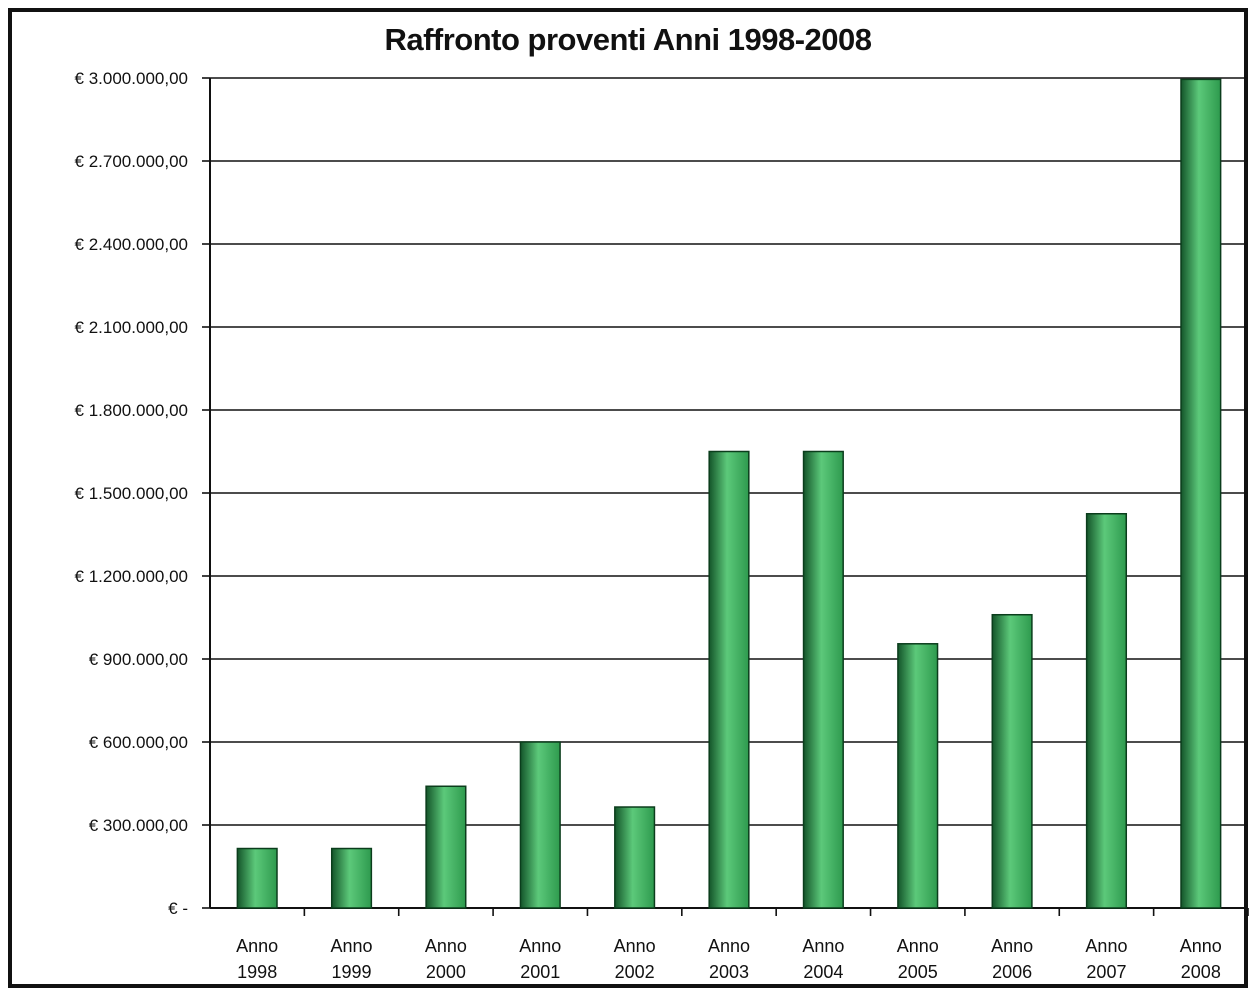 This screenshot has width=1256, height=996. I want to click on y-tick-label: € 2.100.000,00, so click(131, 327).